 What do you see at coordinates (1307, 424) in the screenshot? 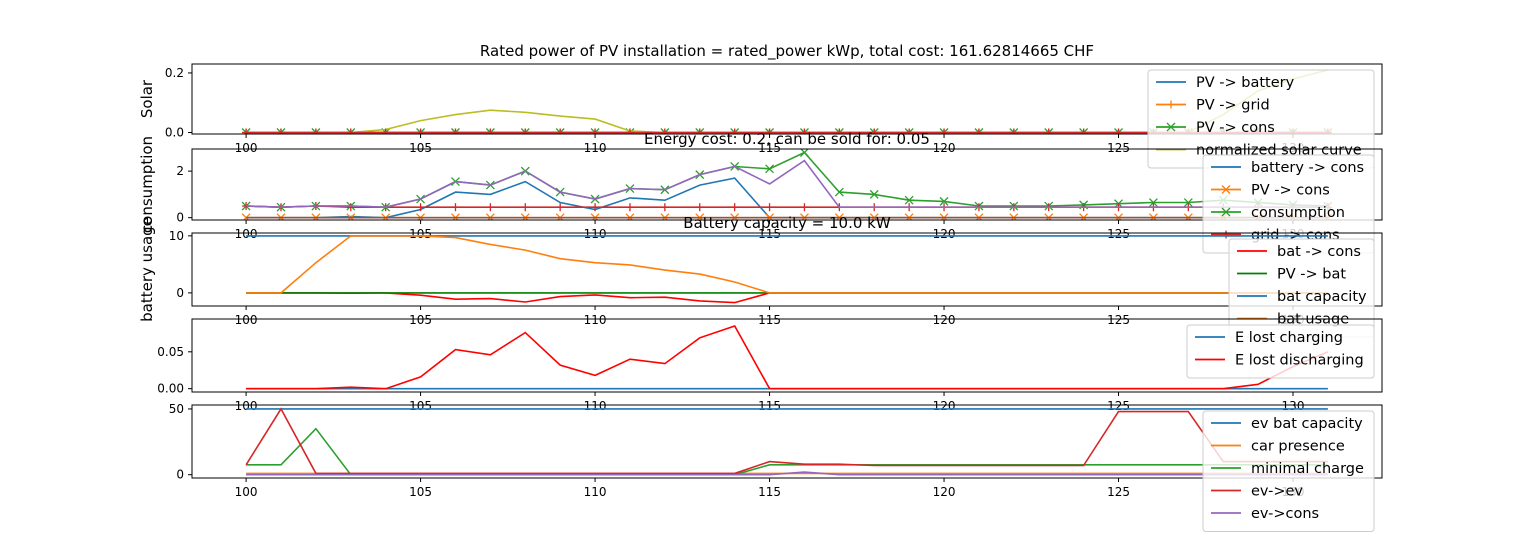
I see `legend-label: ev bat capacity` at bounding box center [1307, 424].